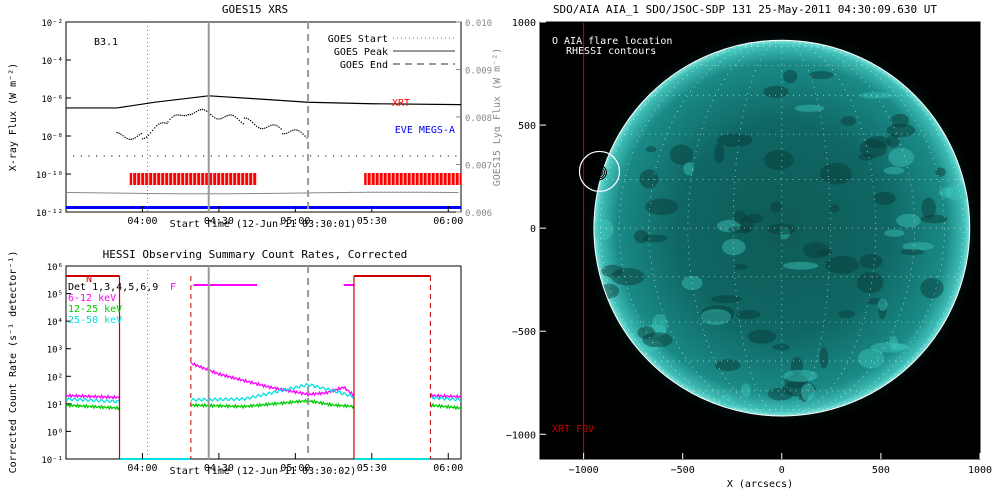 This screenshot has width=1000, height=500. I want to click on goes-x-ticks: 04:00 04:30 05:00 05:30 06:00, so click(295, 216).